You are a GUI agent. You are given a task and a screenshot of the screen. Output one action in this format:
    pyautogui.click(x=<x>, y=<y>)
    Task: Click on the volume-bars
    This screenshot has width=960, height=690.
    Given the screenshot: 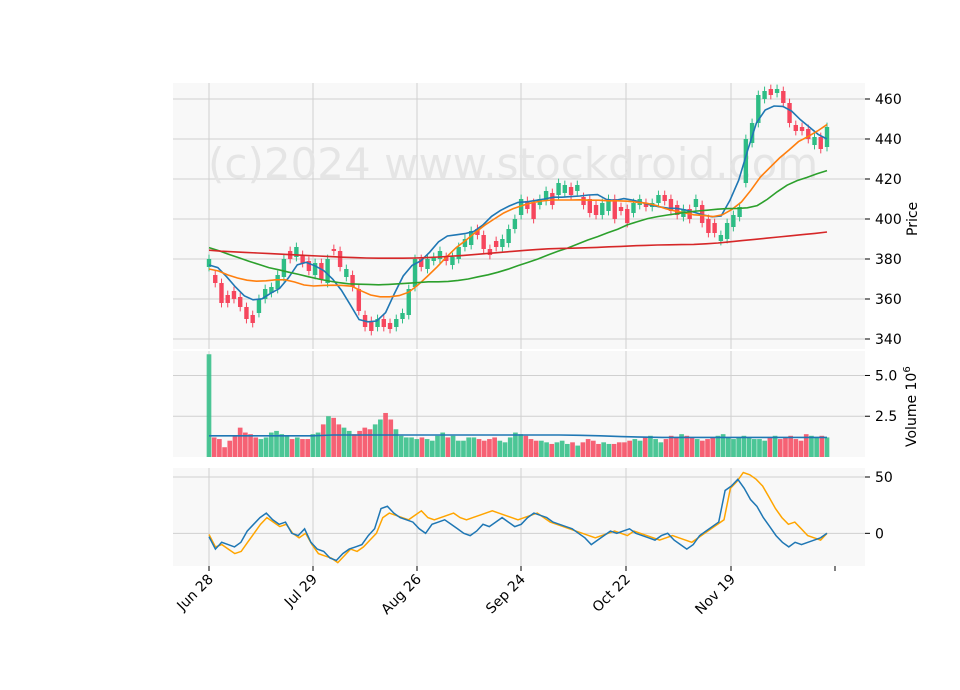 What is the action you would take?
    pyautogui.click(x=518, y=405)
    